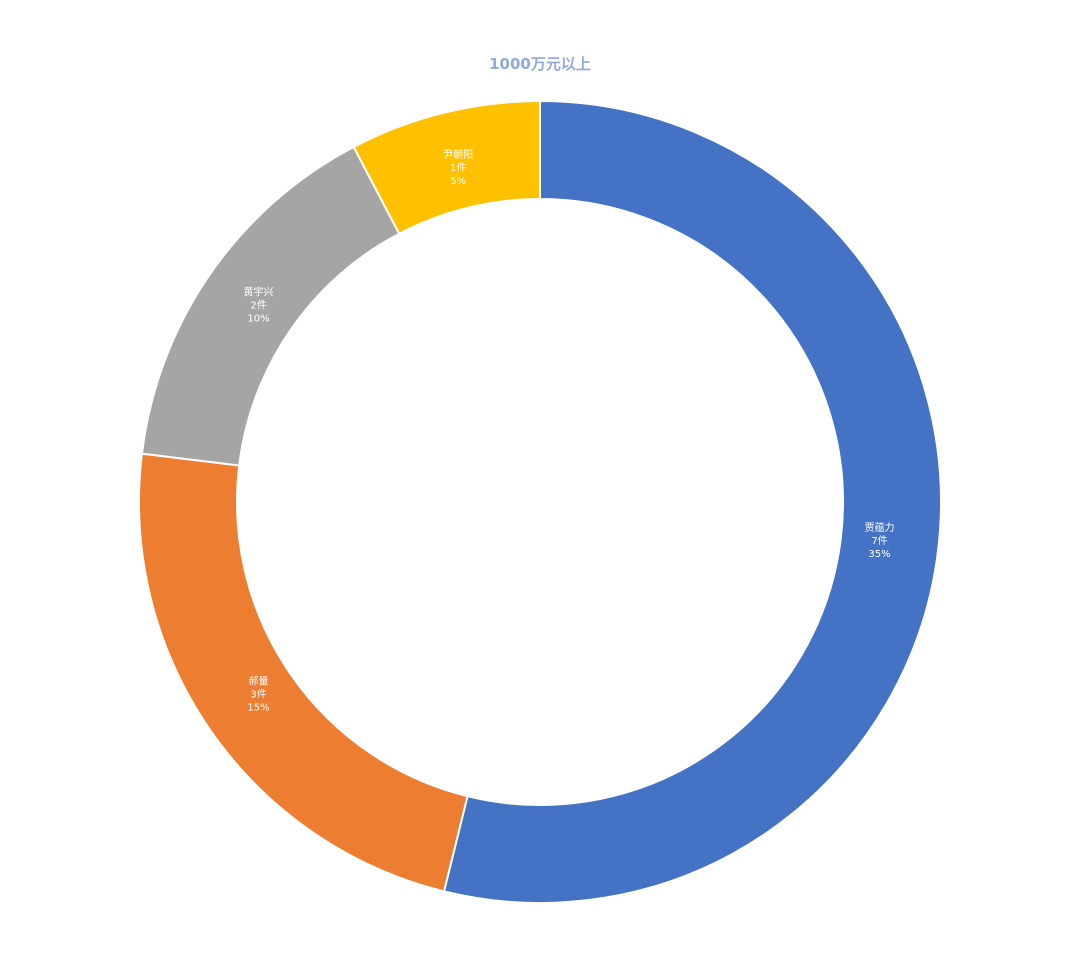  I want to click on slice-label-0: 贾蕴力 7件 35%, so click(880, 540).